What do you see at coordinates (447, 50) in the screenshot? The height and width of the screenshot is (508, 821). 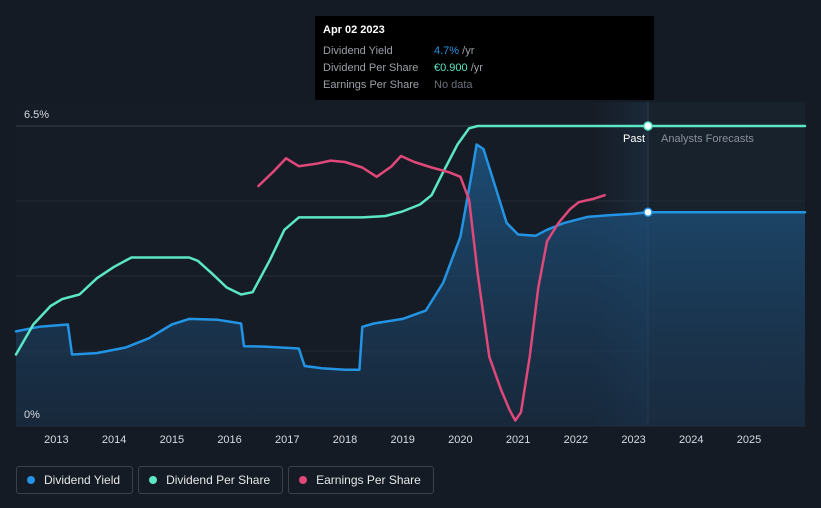 I see `tooltip-value: 4.7%` at bounding box center [447, 50].